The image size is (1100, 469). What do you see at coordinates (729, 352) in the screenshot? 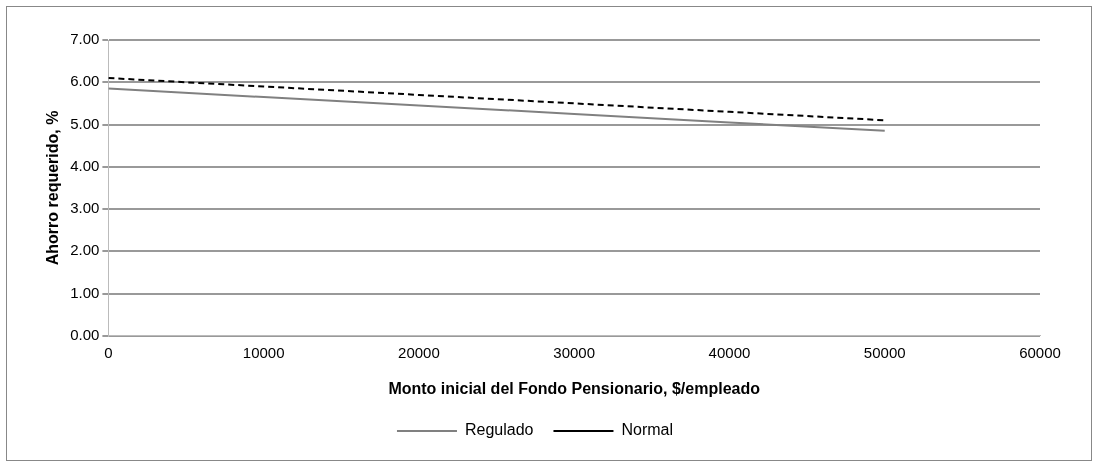
I see `x-tick-label: 40000` at bounding box center [729, 352].